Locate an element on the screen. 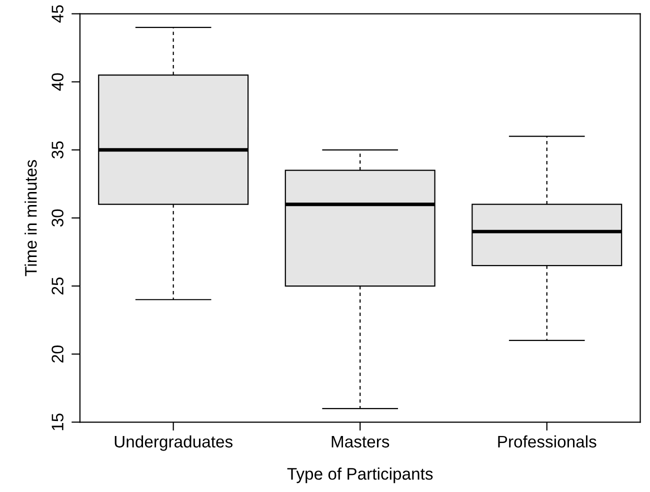 Image resolution: width=650 pixels, height=492 pixels. y-tick-label: 25 is located at coordinates (58, 285).